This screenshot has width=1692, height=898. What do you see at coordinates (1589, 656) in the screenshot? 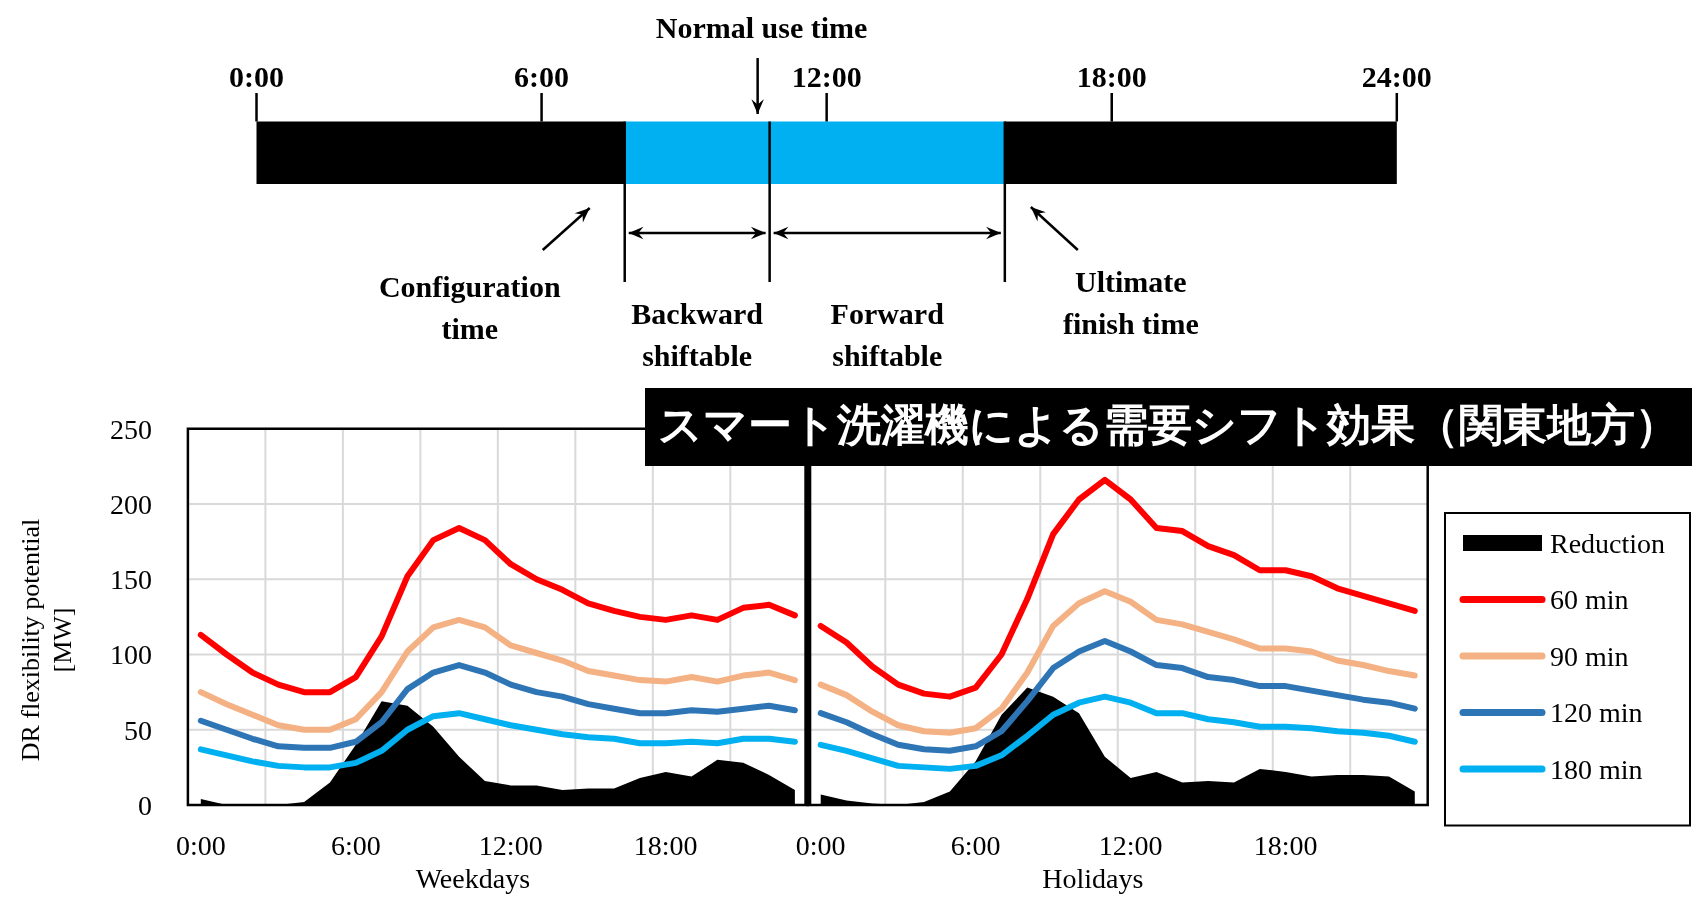
I see `legend-label: 90 min` at bounding box center [1589, 656].